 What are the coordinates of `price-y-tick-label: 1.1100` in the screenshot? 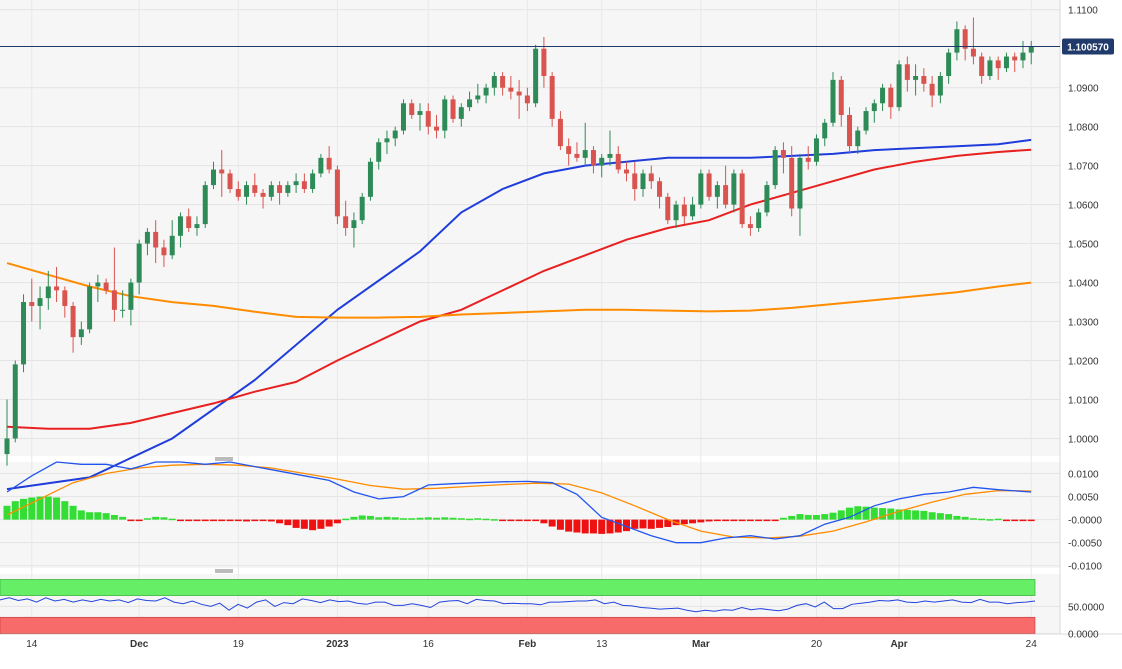 It's located at (1083, 11).